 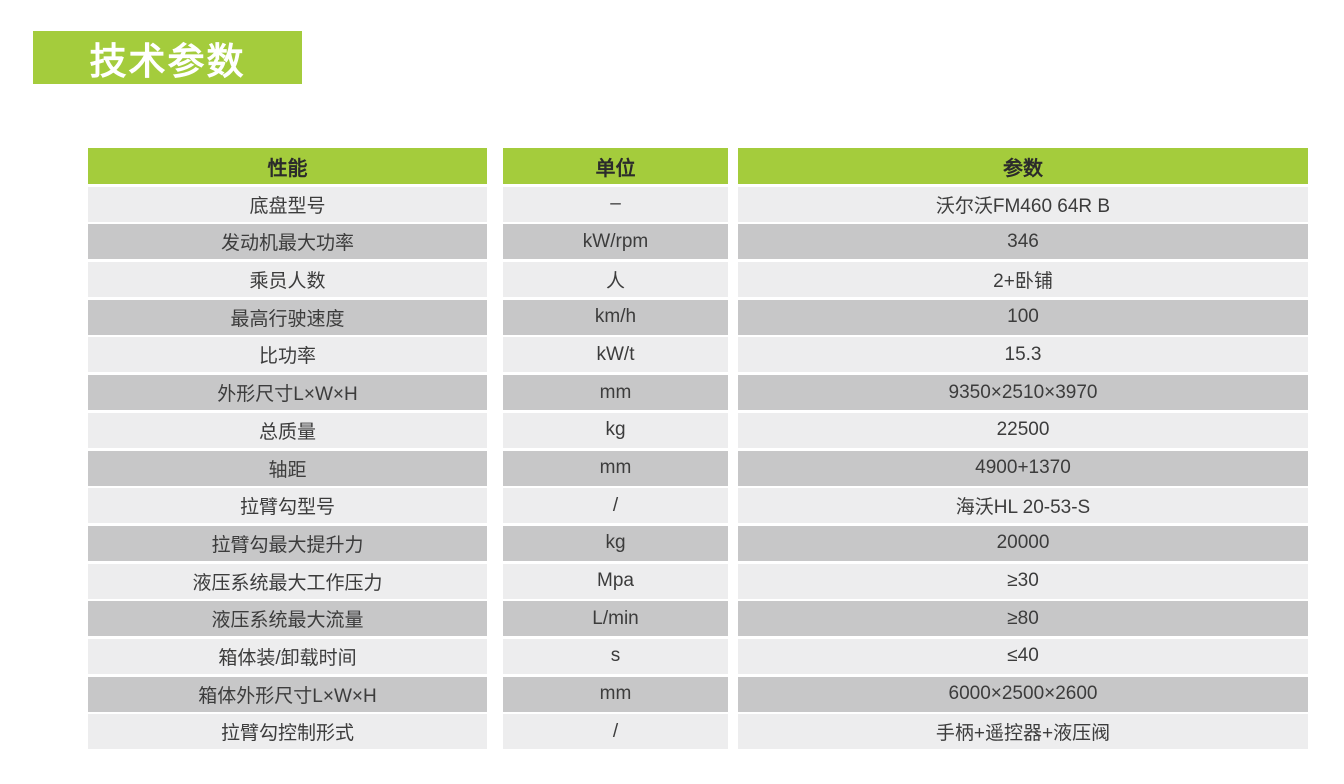 I want to click on row-parameter-cell: ≥30, so click(x=1023, y=581).